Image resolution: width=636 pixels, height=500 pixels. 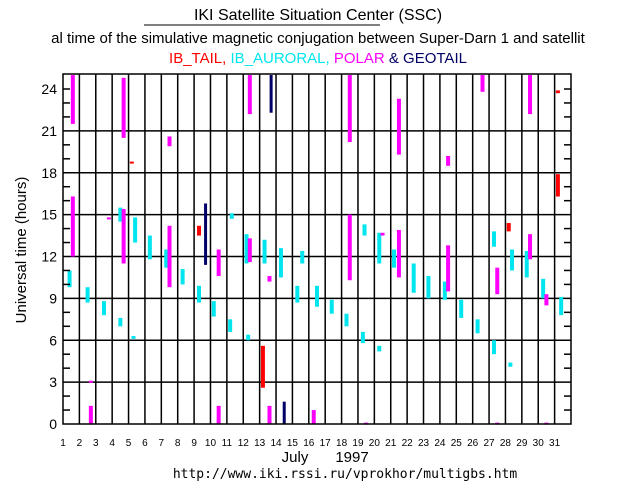 I want to click on x-tick-label: 23, so click(x=424, y=443).